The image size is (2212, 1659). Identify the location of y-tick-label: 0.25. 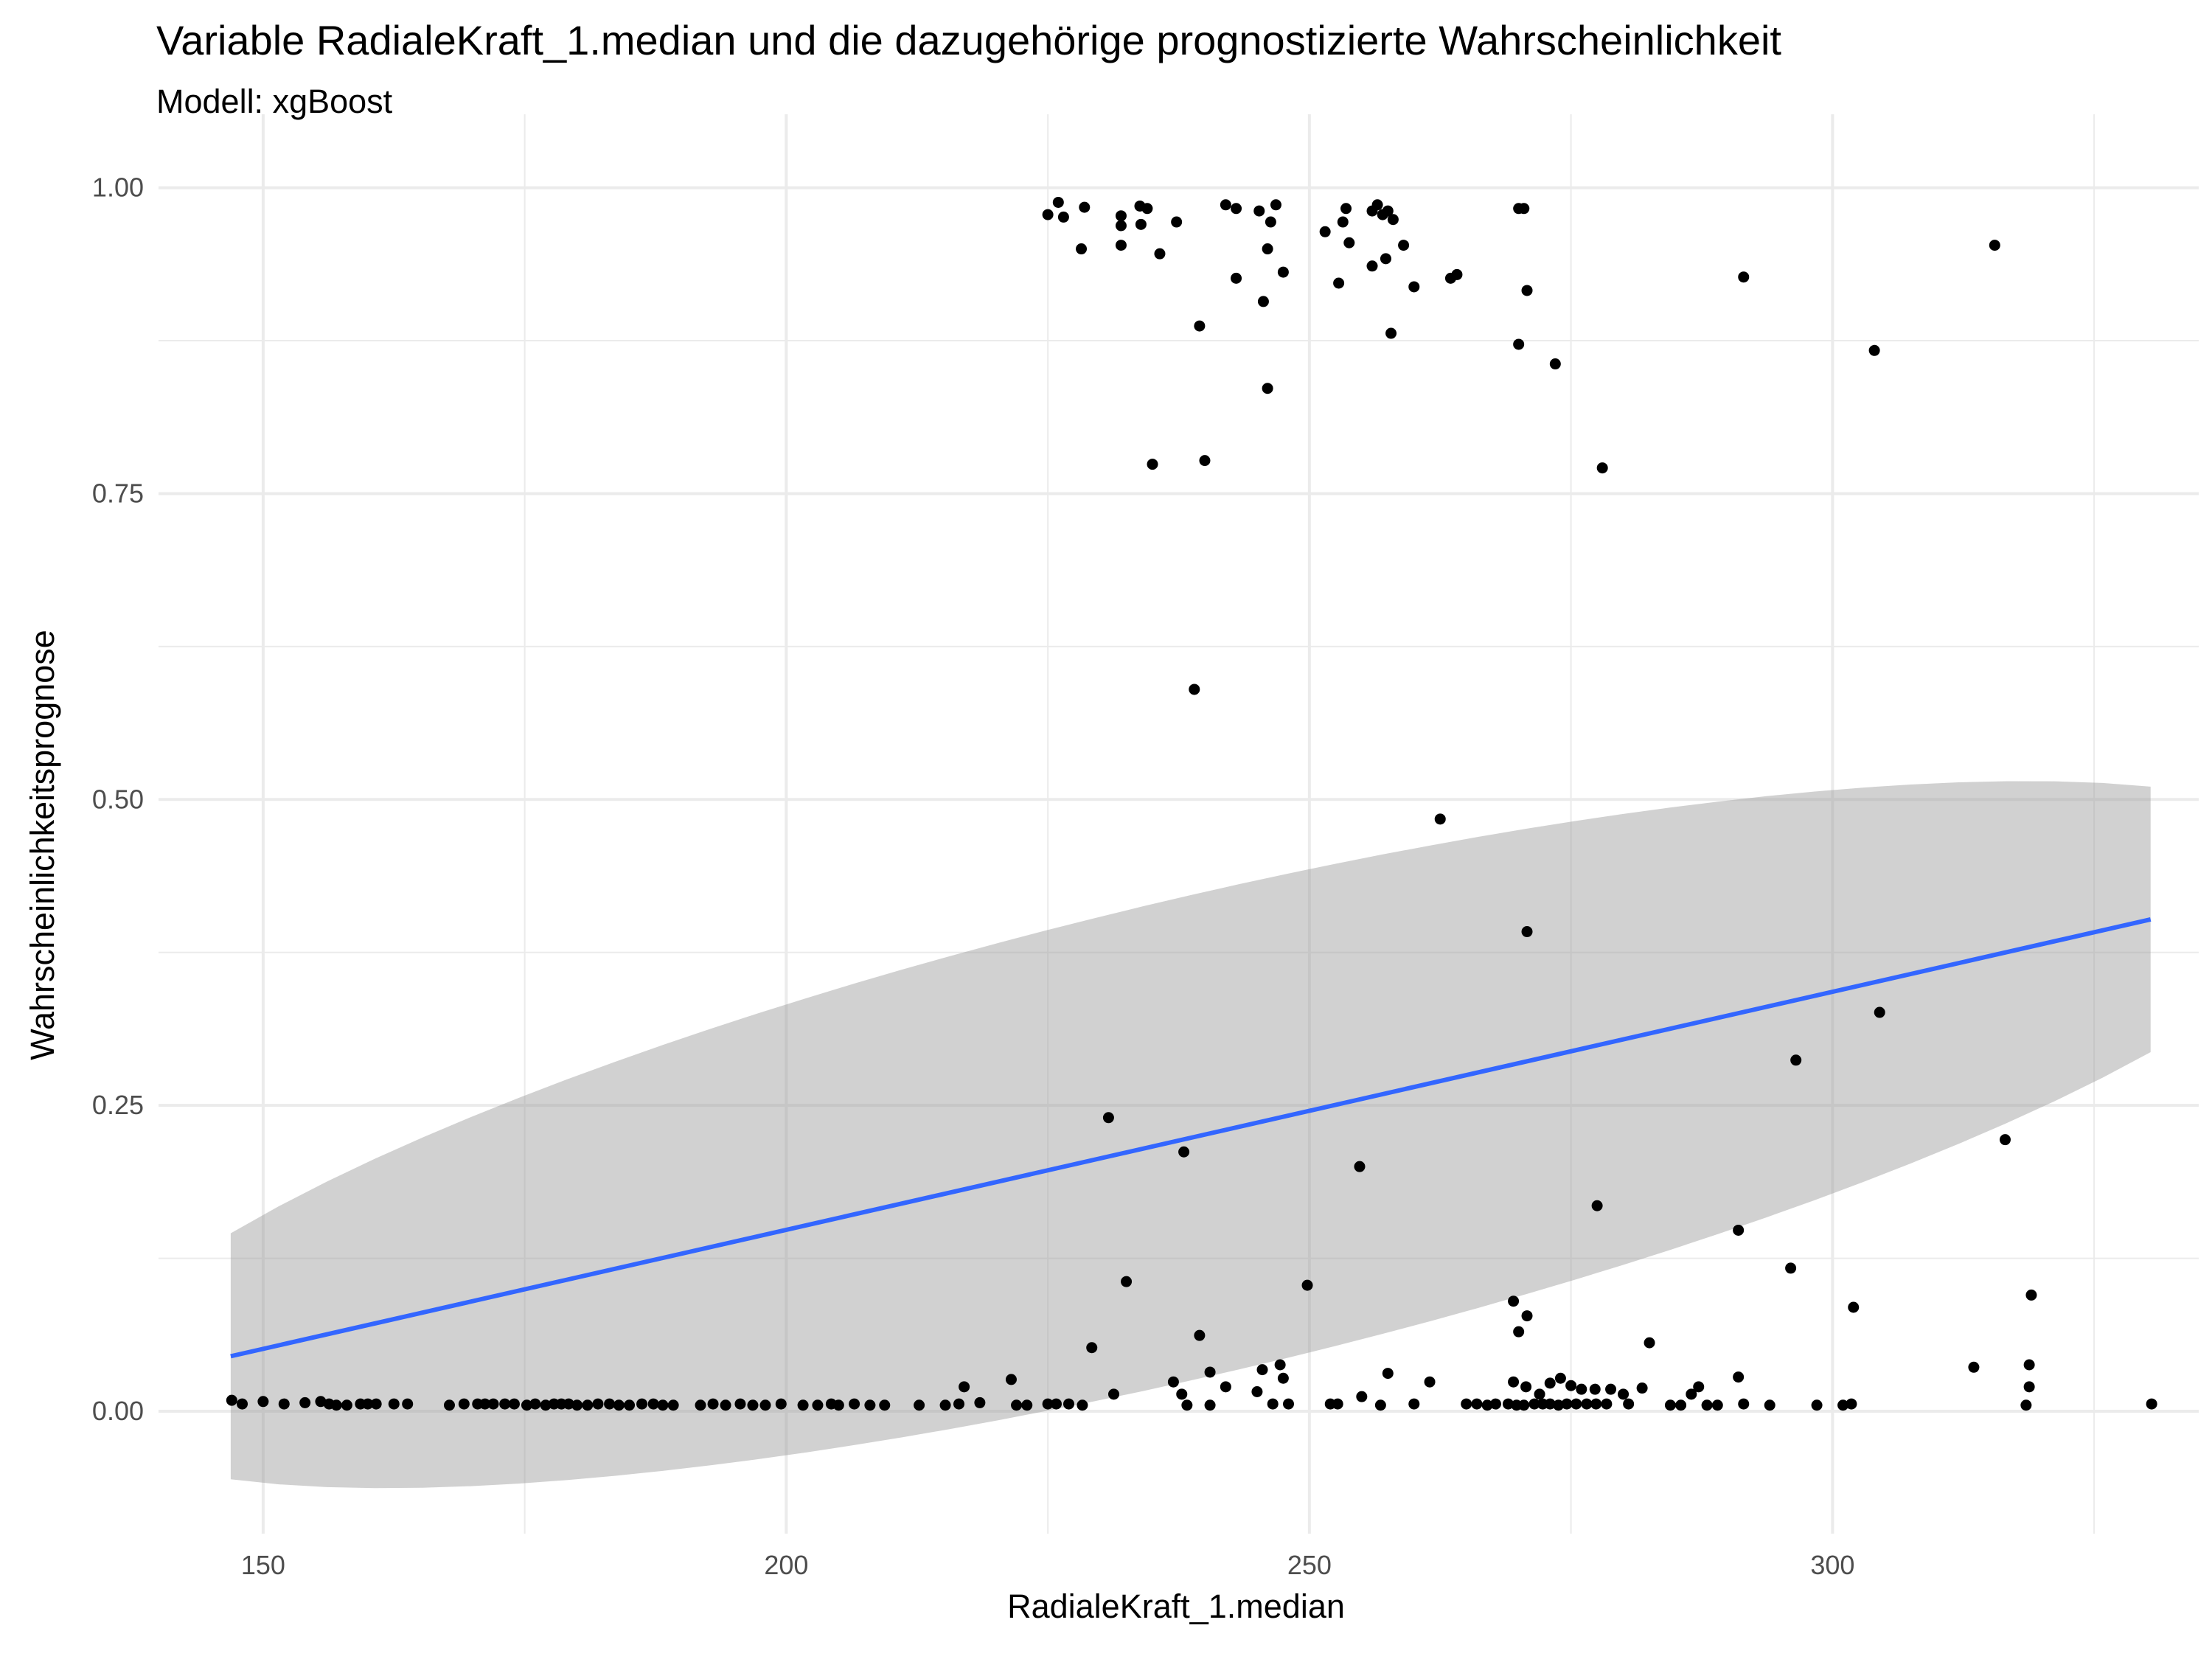
(118, 1105).